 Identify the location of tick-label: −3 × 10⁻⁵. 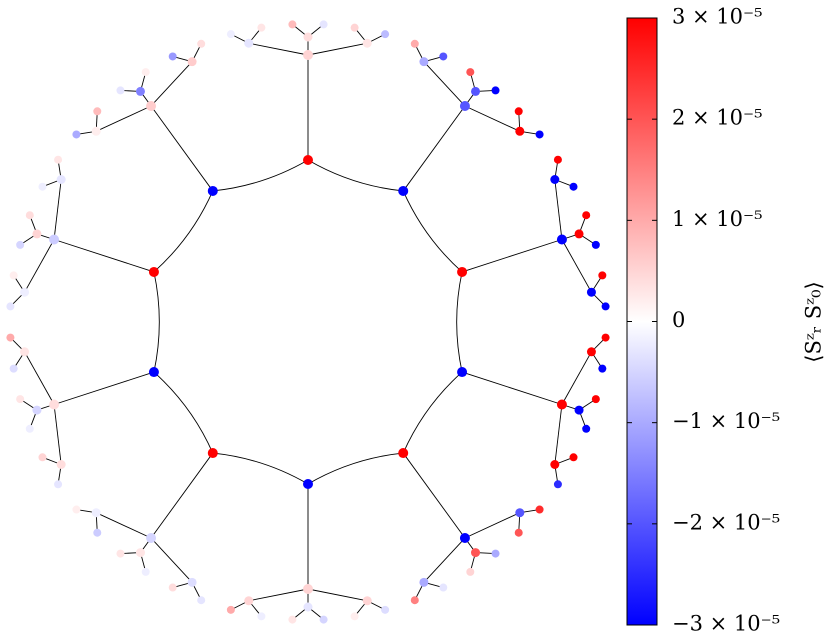
(726, 623).